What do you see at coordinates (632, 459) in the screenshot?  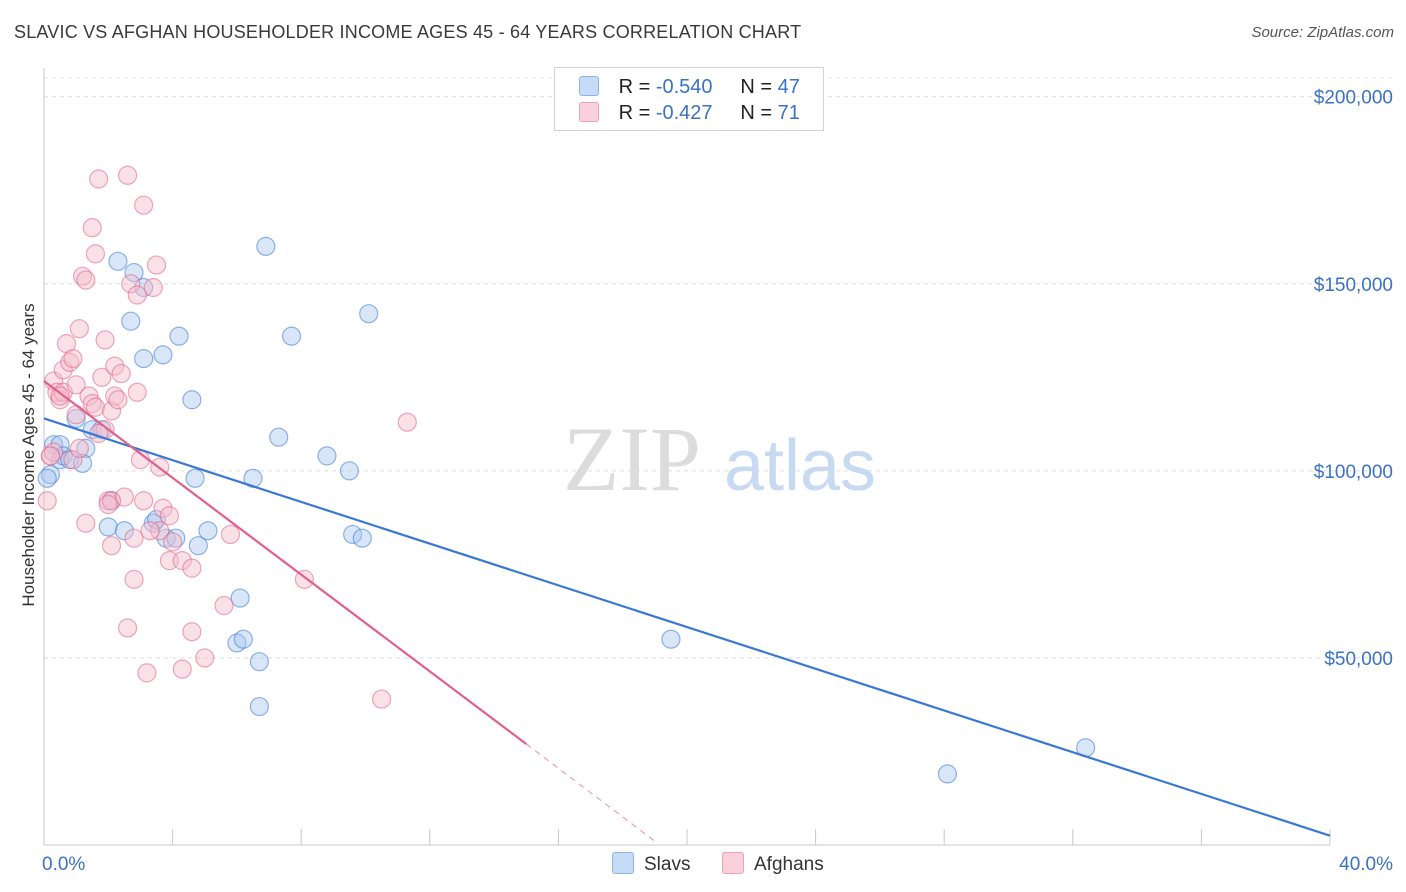 I see `watermark-zip: ZIP` at bounding box center [632, 459].